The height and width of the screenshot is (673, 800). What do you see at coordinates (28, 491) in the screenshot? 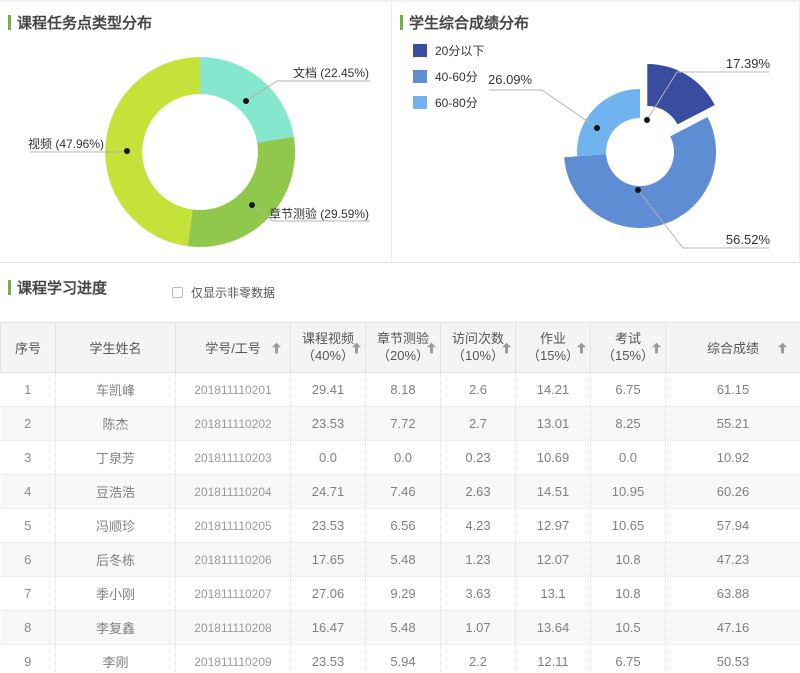
I see `cell-index: 4` at bounding box center [28, 491].